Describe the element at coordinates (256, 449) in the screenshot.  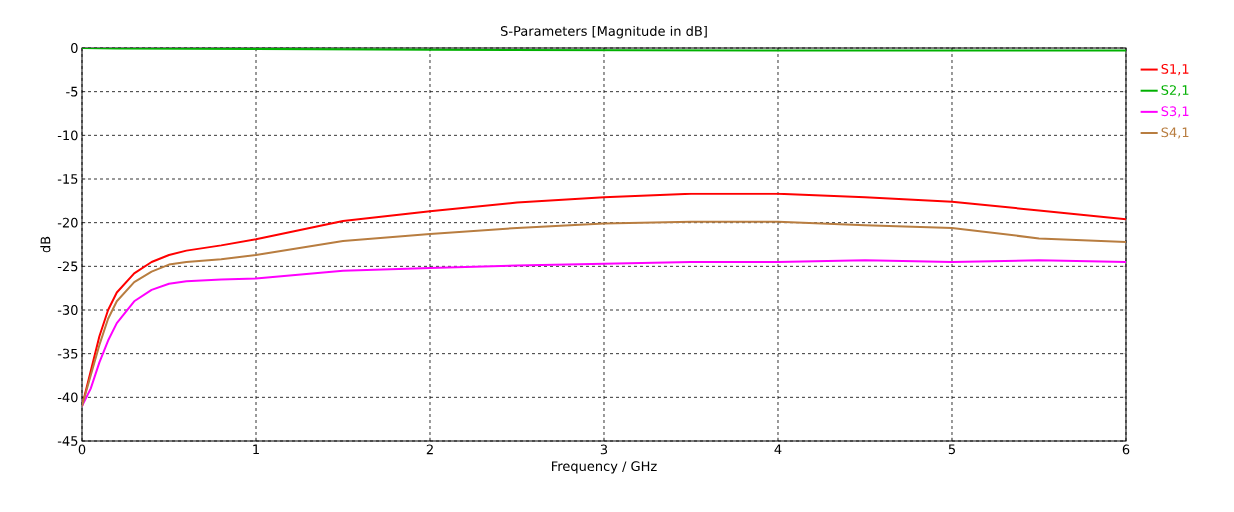
I see `x-tick-label: 1` at that location.